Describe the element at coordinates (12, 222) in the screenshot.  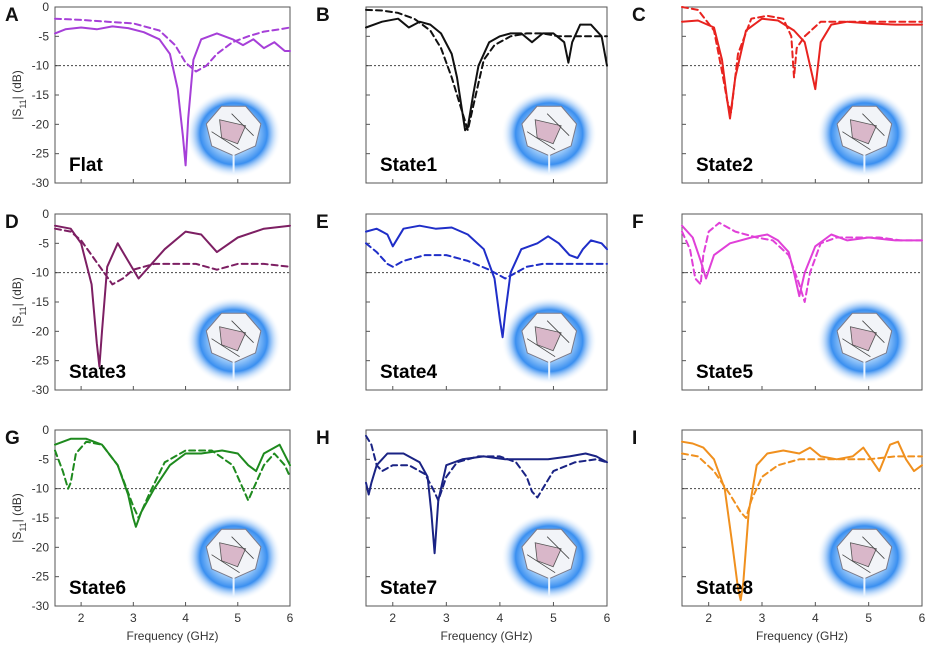
I see `panel-letter: D` at that location.